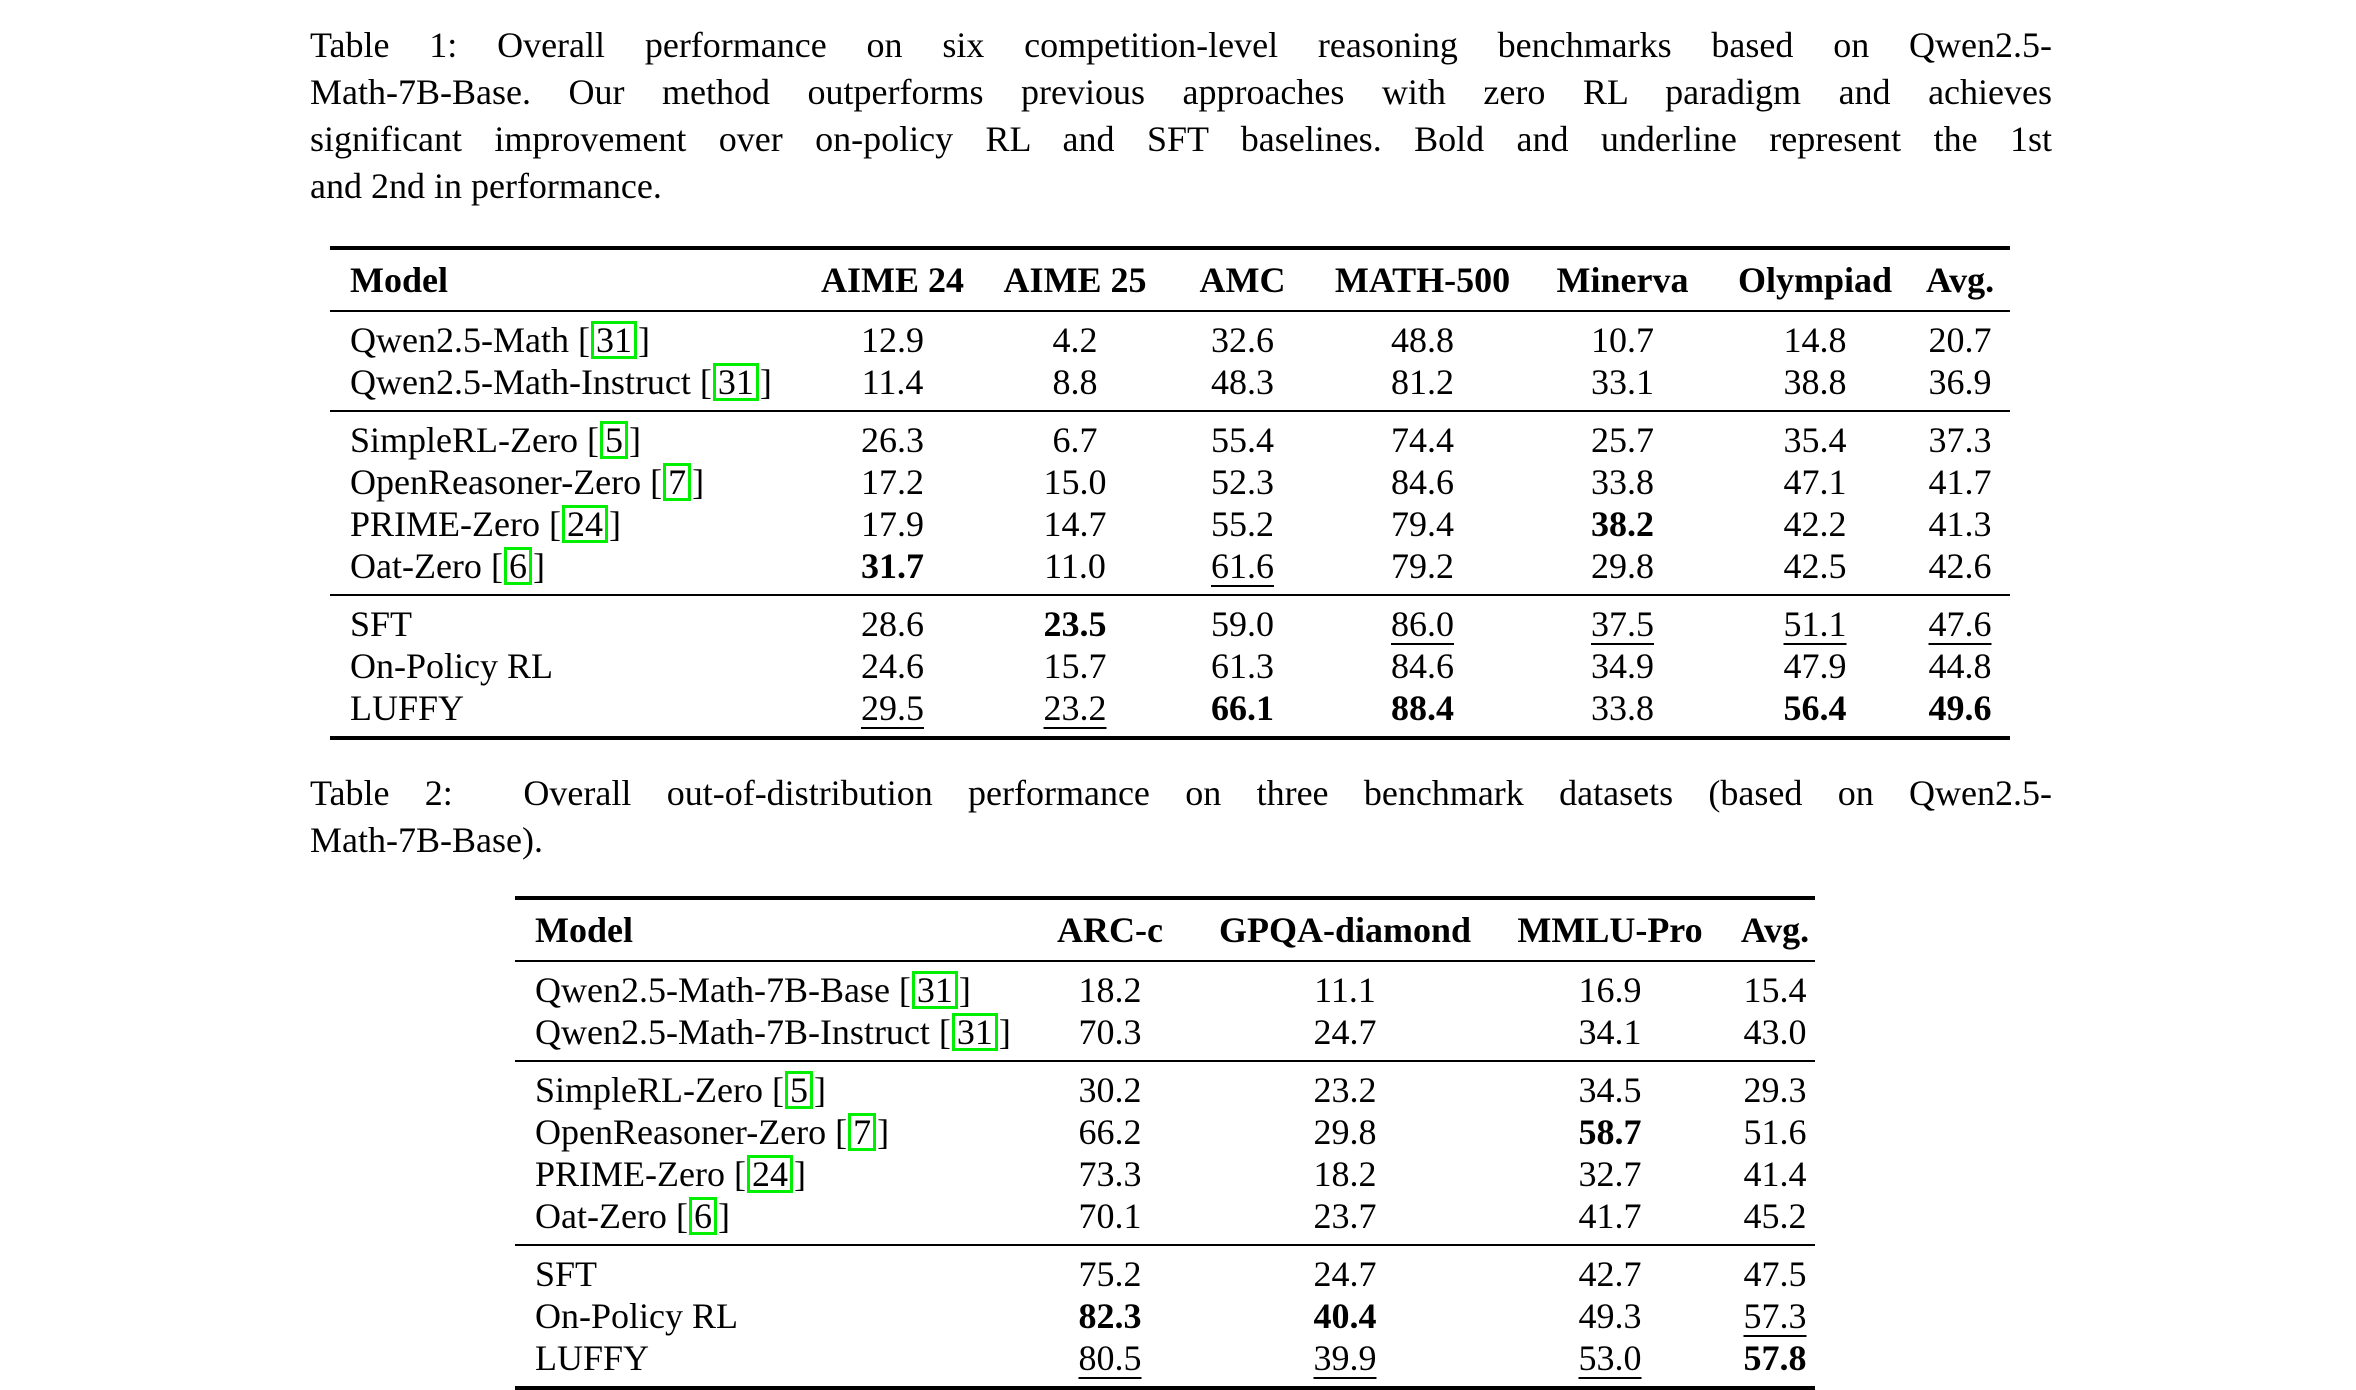 The height and width of the screenshot is (1390, 2356). What do you see at coordinates (1422, 340) in the screenshot?
I see `value-cell: 48.8` at bounding box center [1422, 340].